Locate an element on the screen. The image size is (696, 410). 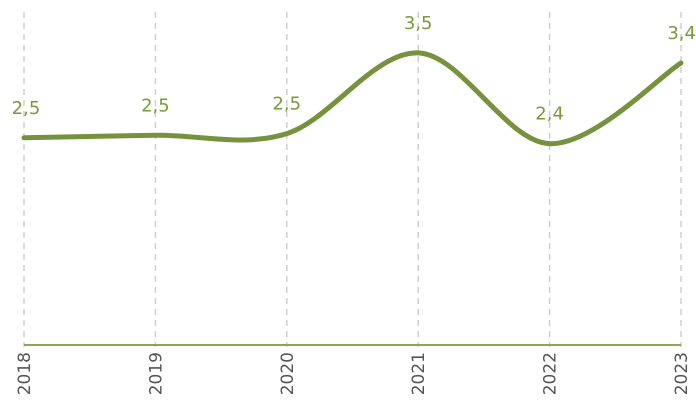
data-label: 3,4 is located at coordinates (681, 33).